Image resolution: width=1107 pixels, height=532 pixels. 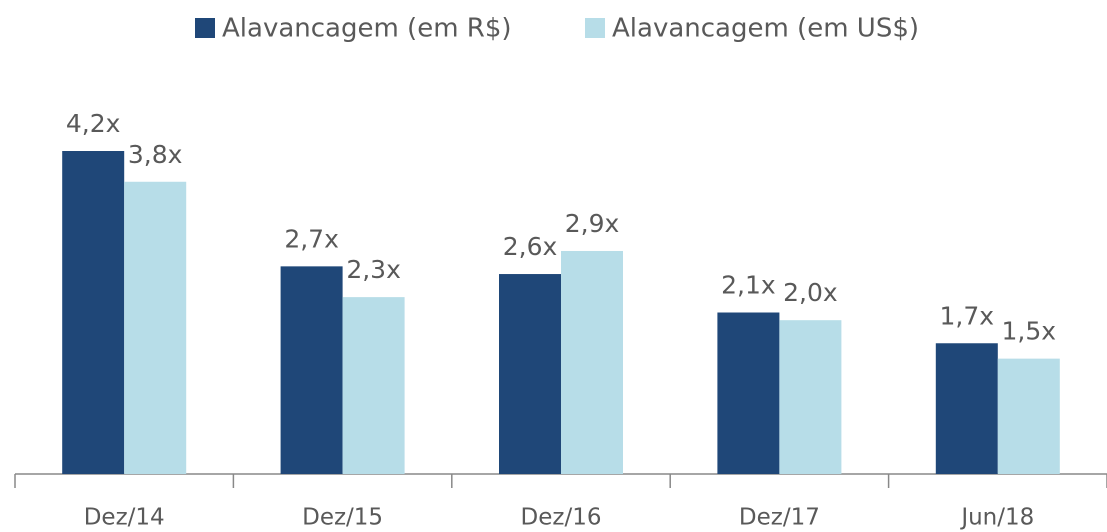 I want to click on x-tick-label: Jun/18, so click(x=996, y=518).